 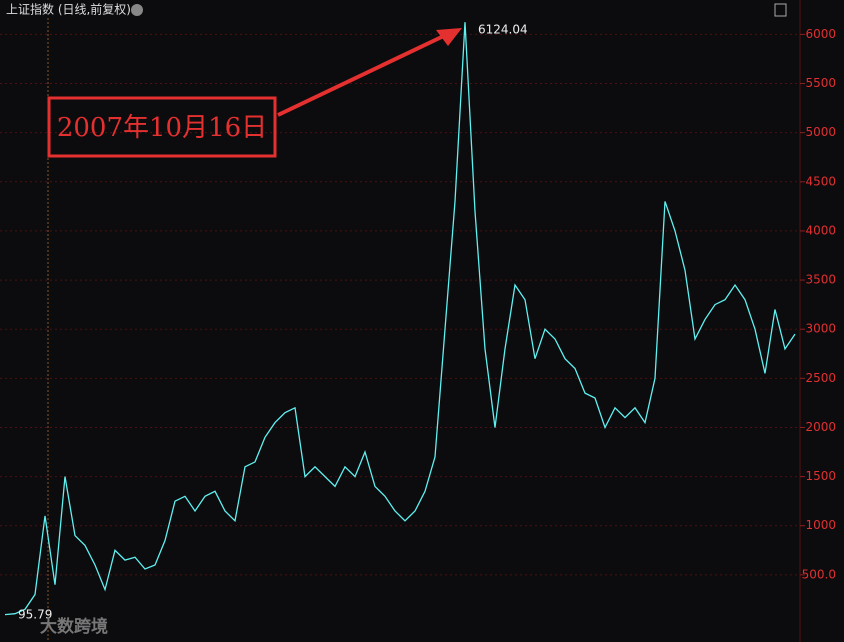 What do you see at coordinates (820, 34) in the screenshot?
I see `y-tick-label: 6000` at bounding box center [820, 34].